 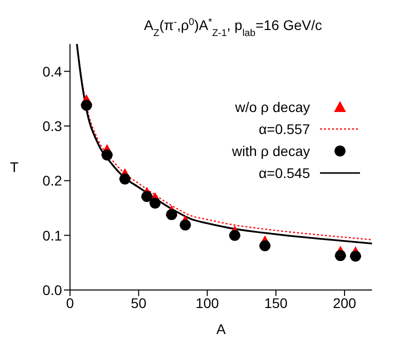 What do you see at coordinates (52, 71) in the screenshot?
I see `y-tick-label: 0.4` at bounding box center [52, 71].